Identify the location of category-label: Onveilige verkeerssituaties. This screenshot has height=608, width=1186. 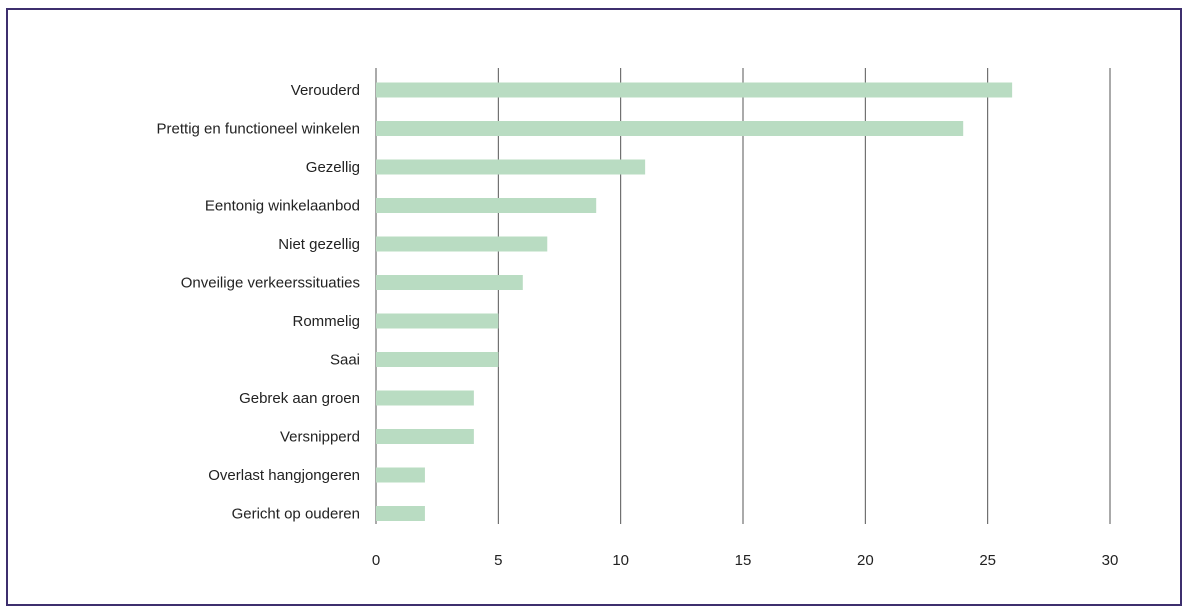
(270, 283).